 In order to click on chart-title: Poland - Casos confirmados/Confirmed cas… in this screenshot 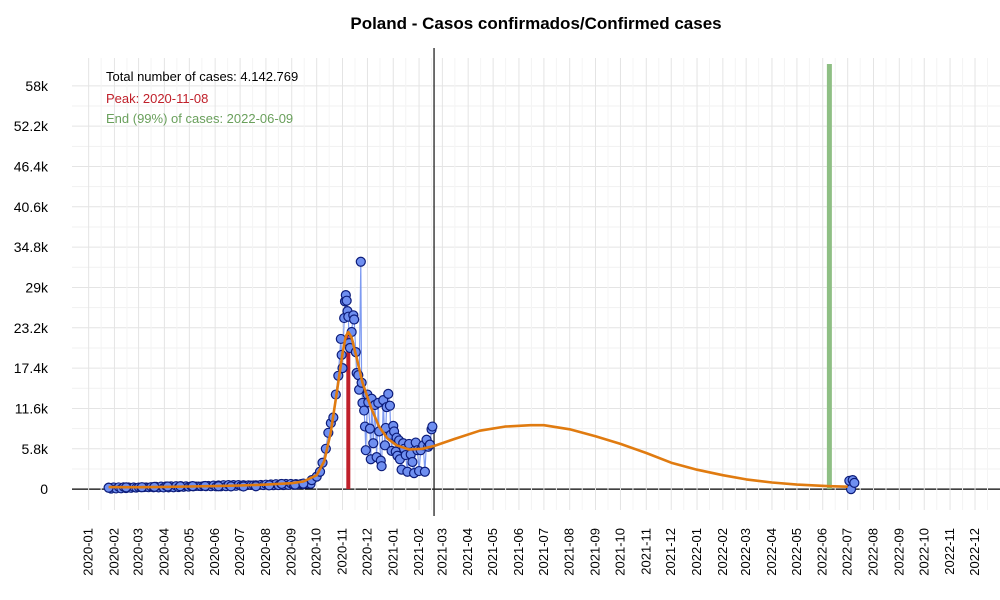, I will do `click(536, 23)`.